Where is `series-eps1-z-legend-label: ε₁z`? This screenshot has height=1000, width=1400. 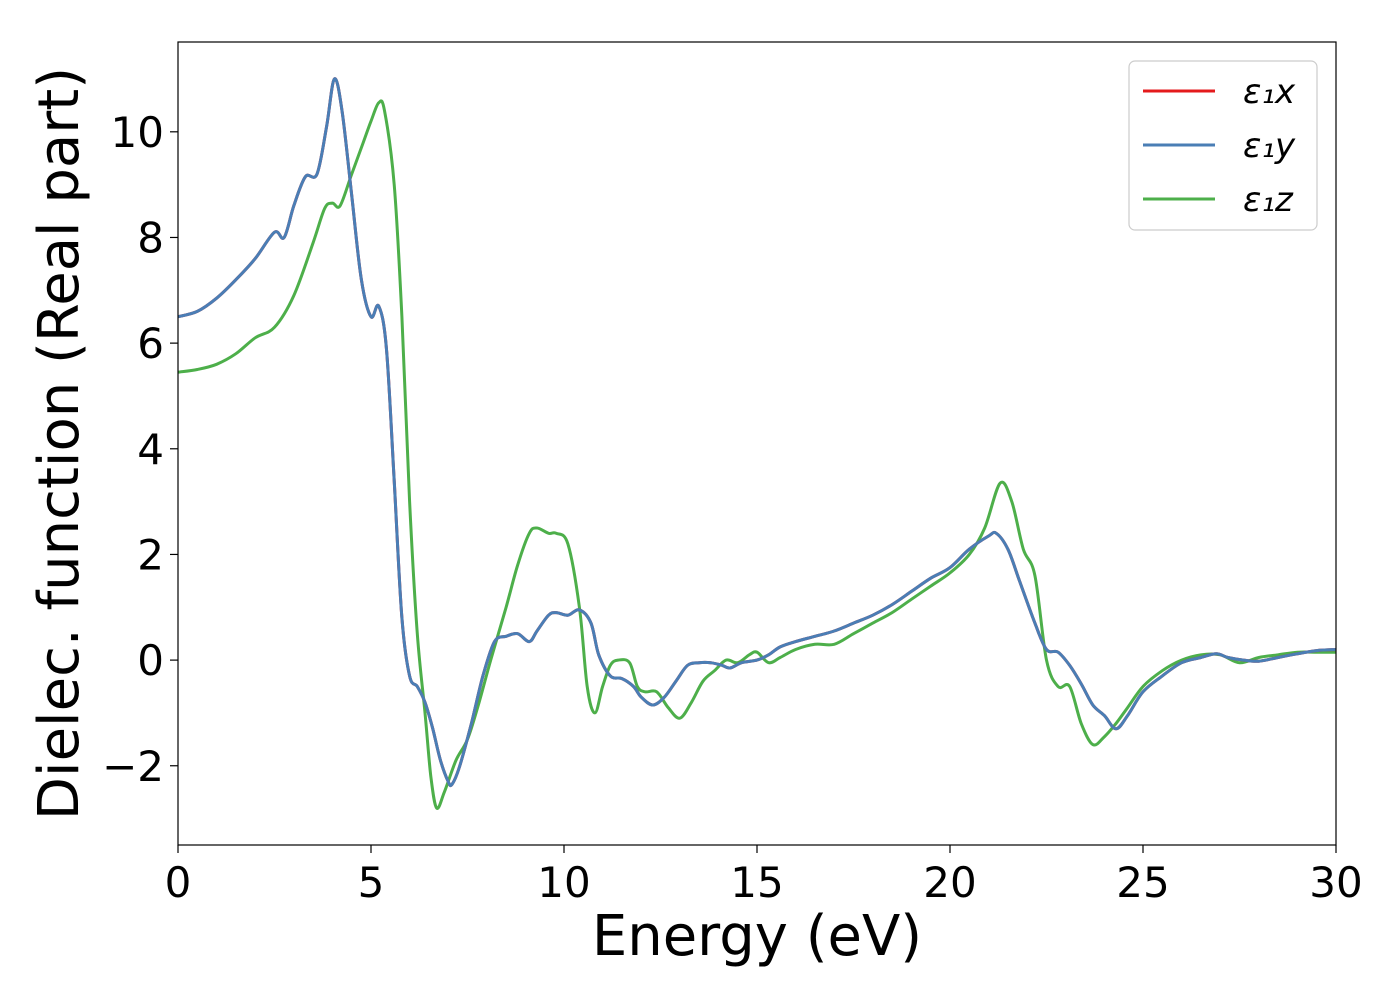
series-eps1-z-legend-label: ε₁z is located at coordinates (1268, 200).